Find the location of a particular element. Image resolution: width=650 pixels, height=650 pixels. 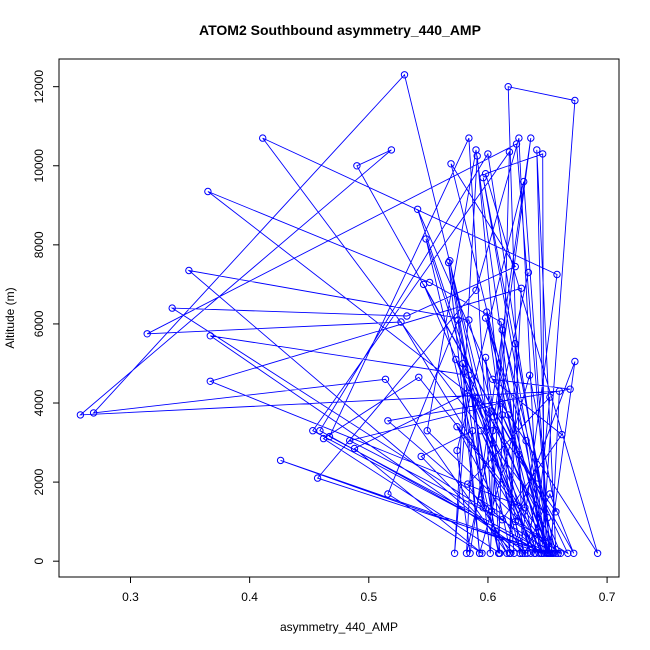

y-axis: 0 2000 4000 6000 8000 10000 12000 is located at coordinates (46, 317).